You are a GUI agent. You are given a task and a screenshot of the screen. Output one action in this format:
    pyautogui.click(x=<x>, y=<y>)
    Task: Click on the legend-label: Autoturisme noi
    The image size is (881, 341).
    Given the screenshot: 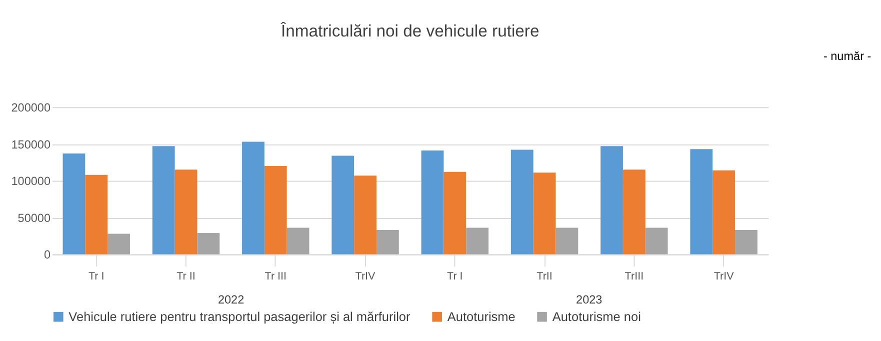 What is the action you would take?
    pyautogui.click(x=596, y=316)
    